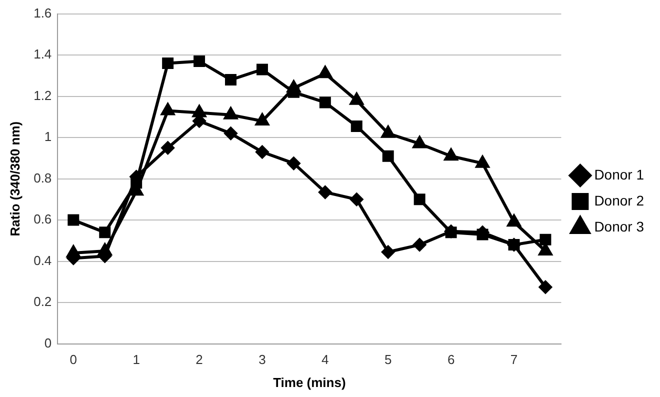  Describe the element at coordinates (43, 54) in the screenshot. I see `y-tick-label: 1.4` at that location.